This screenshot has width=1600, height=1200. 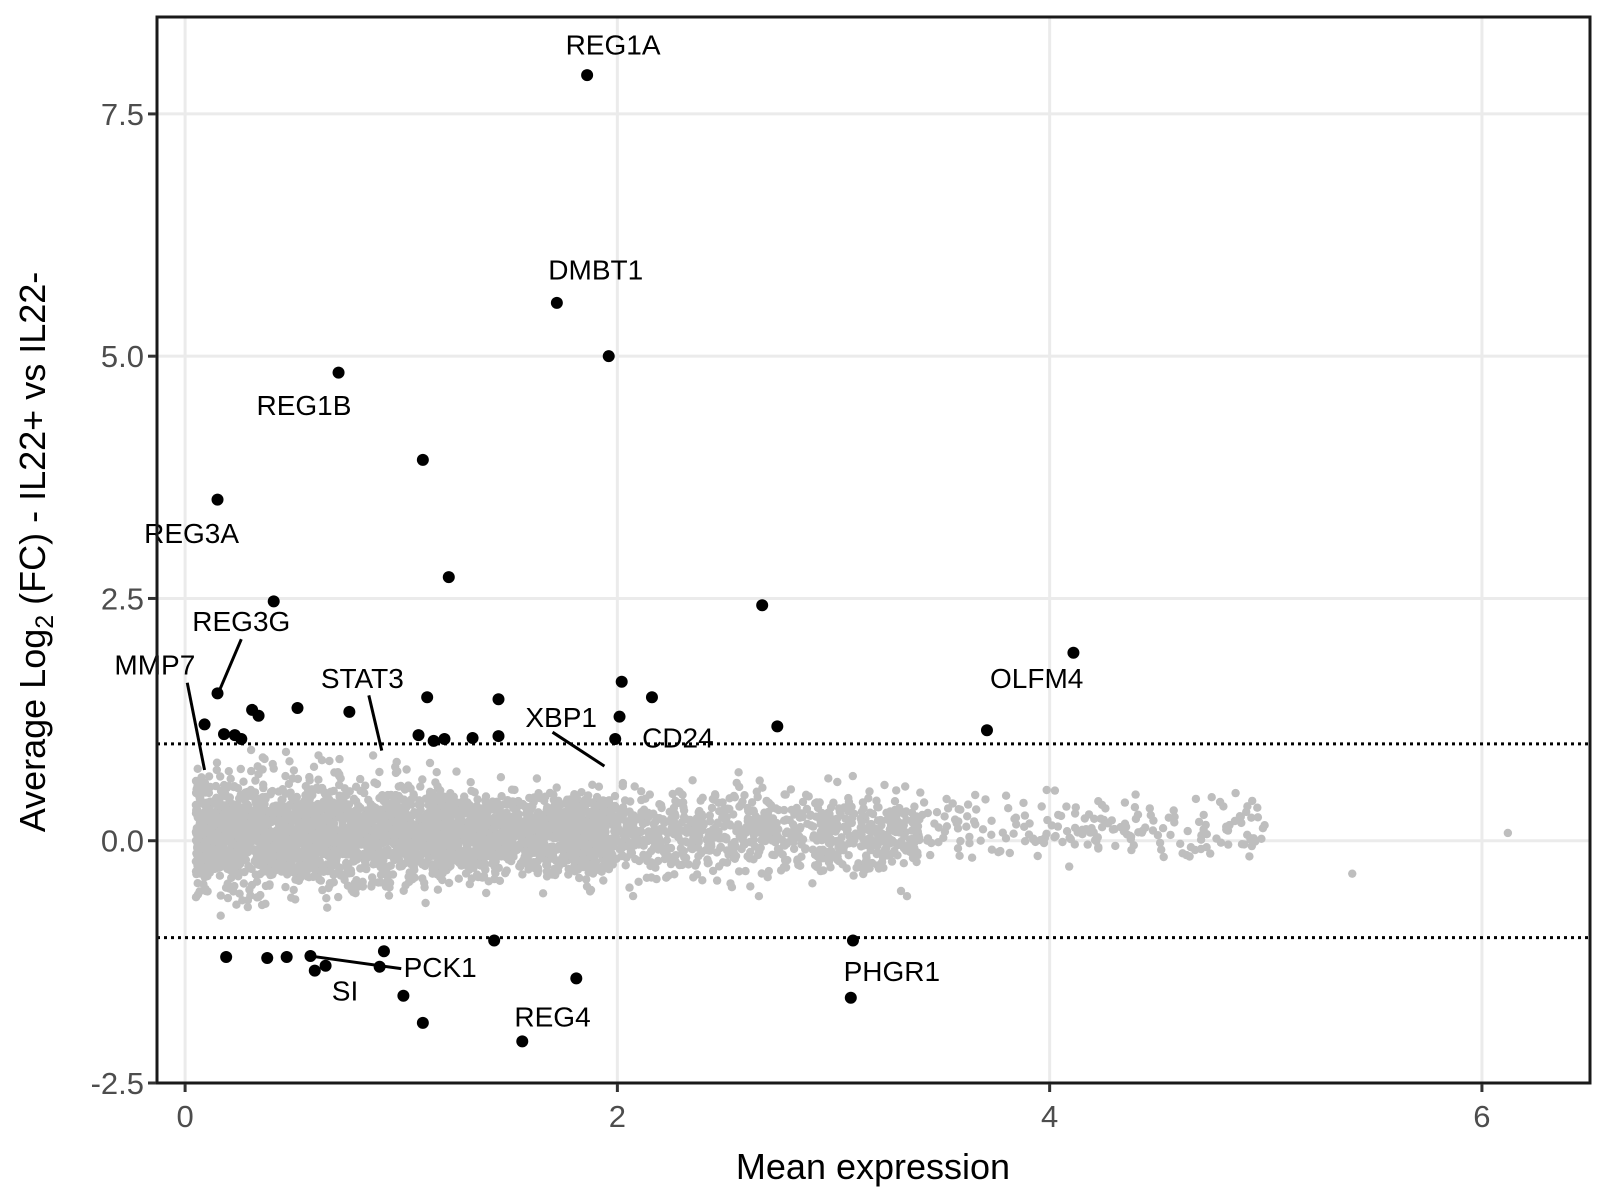 What do you see at coordinates (345, 990) in the screenshot?
I see `gene-label: SI` at bounding box center [345, 990].